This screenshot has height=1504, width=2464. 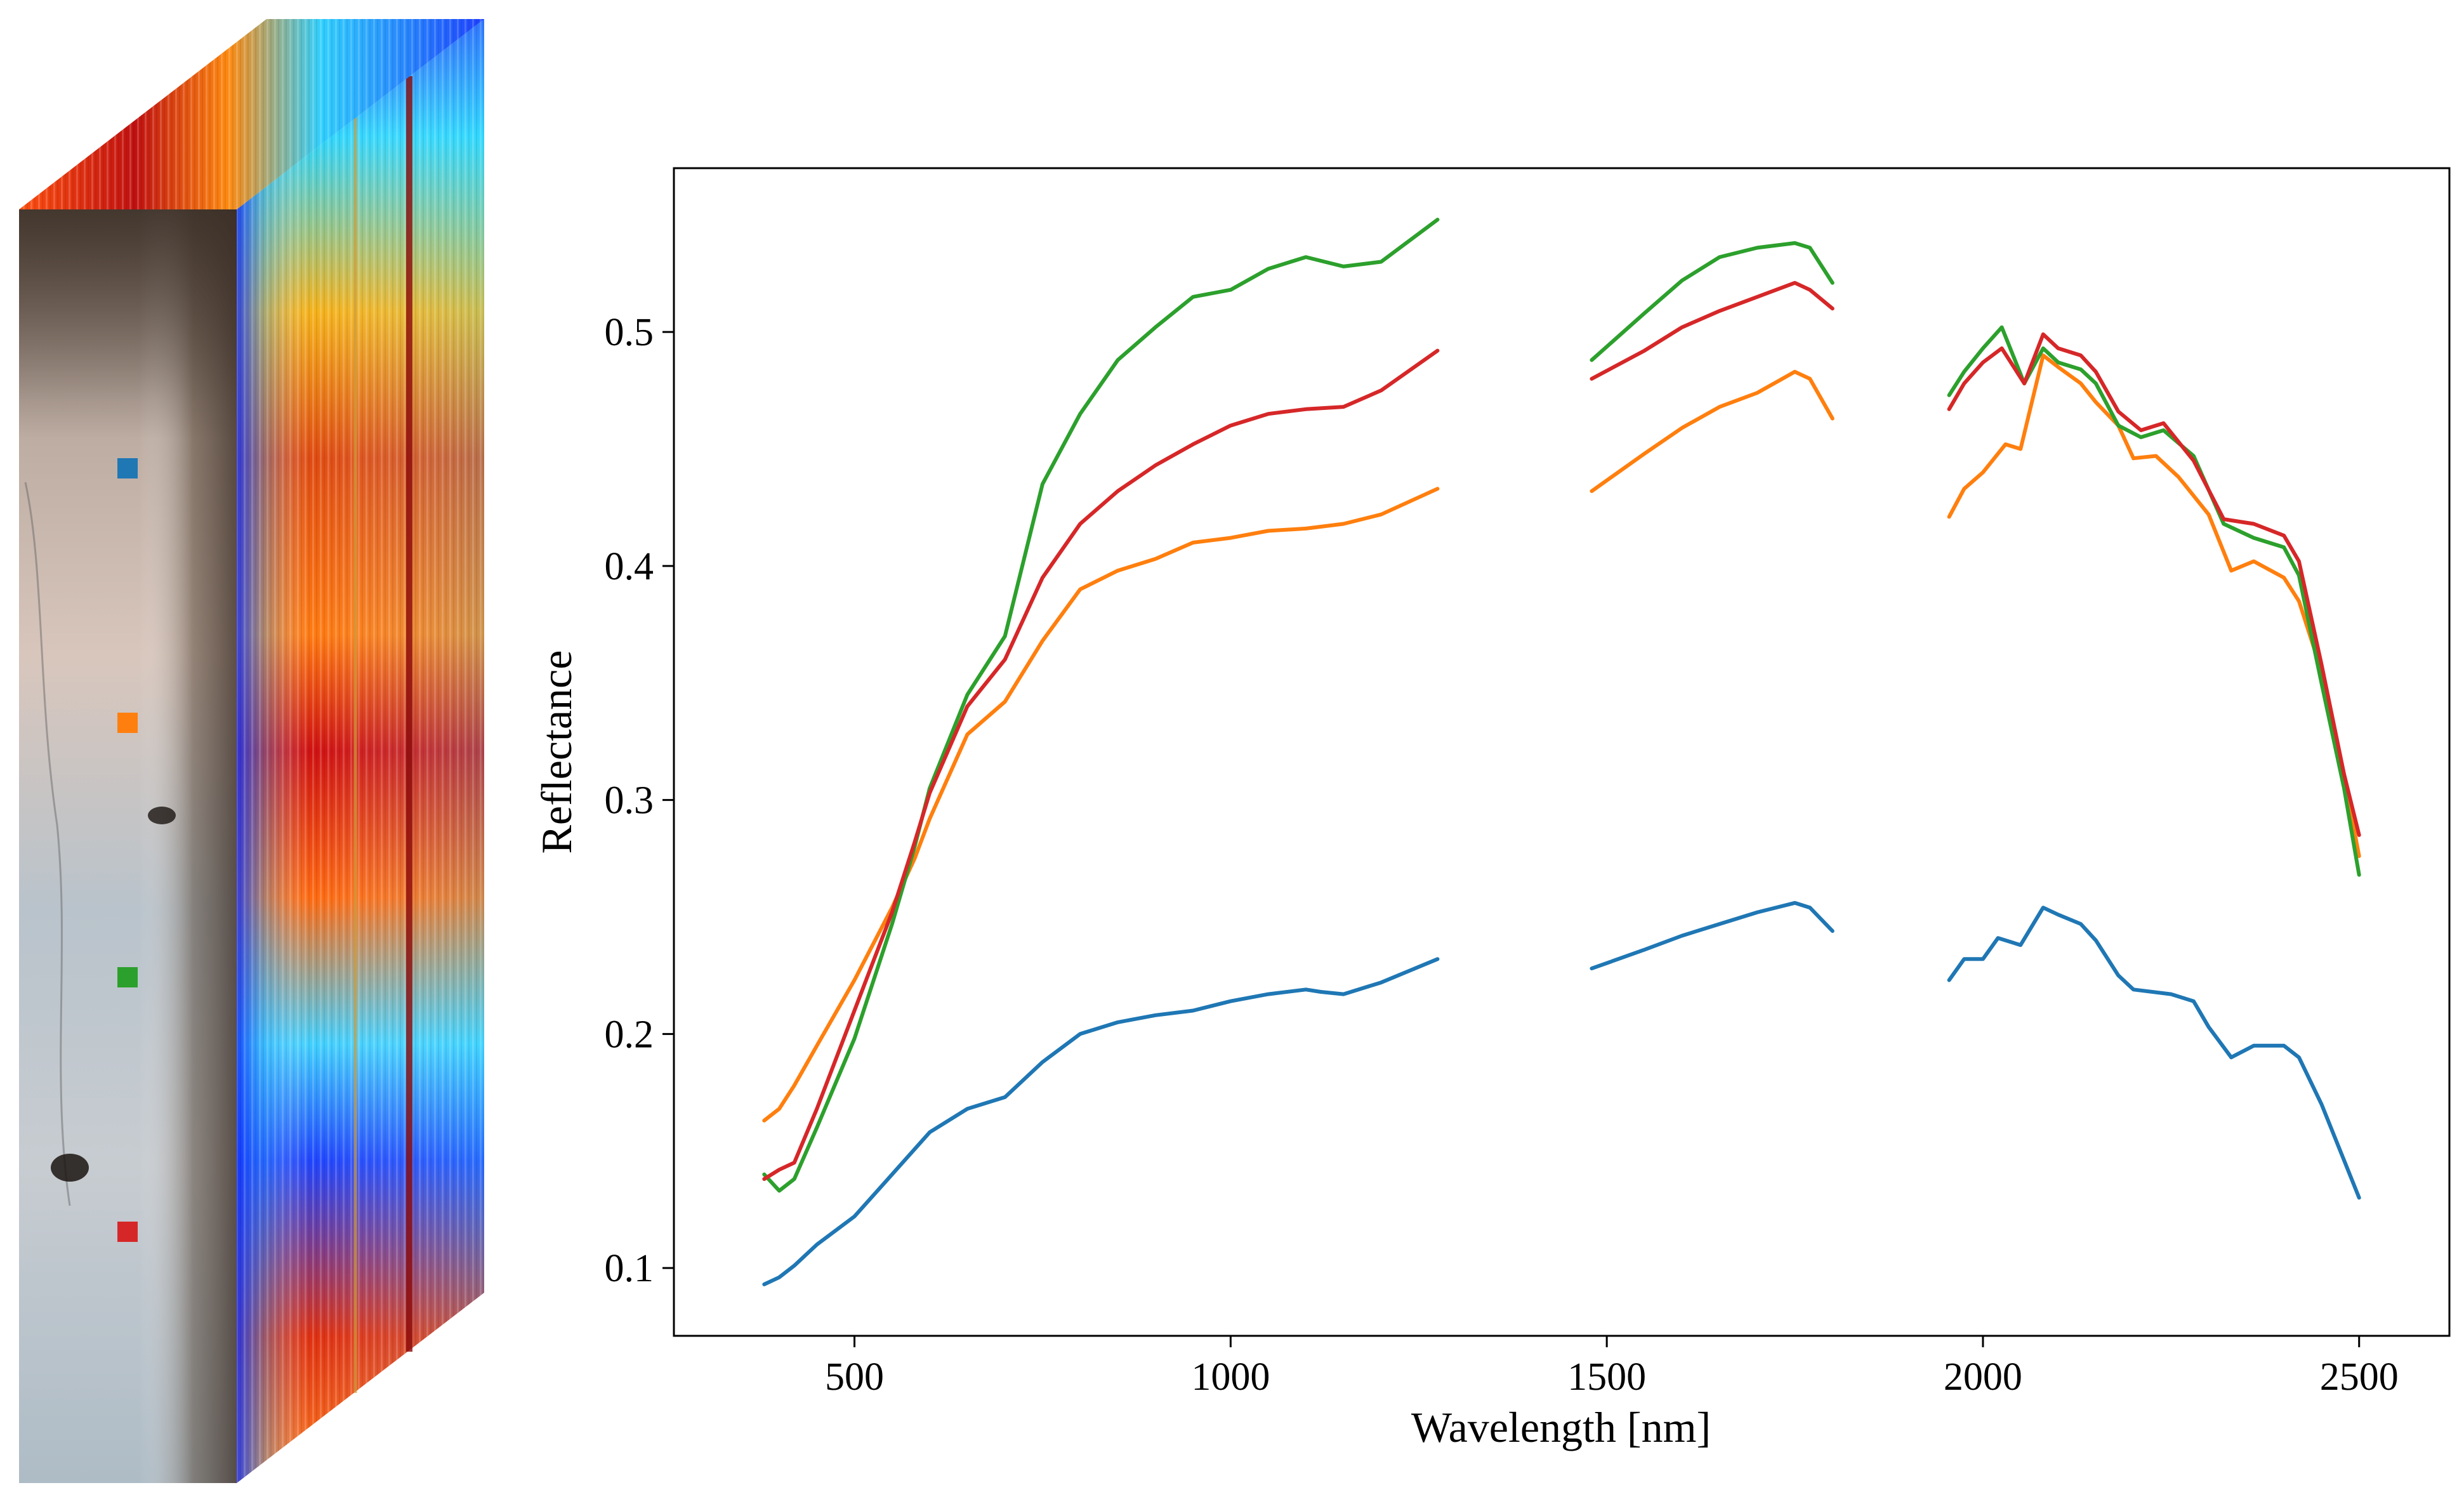 I want to click on pixel-marker-green, so click(x=128, y=977).